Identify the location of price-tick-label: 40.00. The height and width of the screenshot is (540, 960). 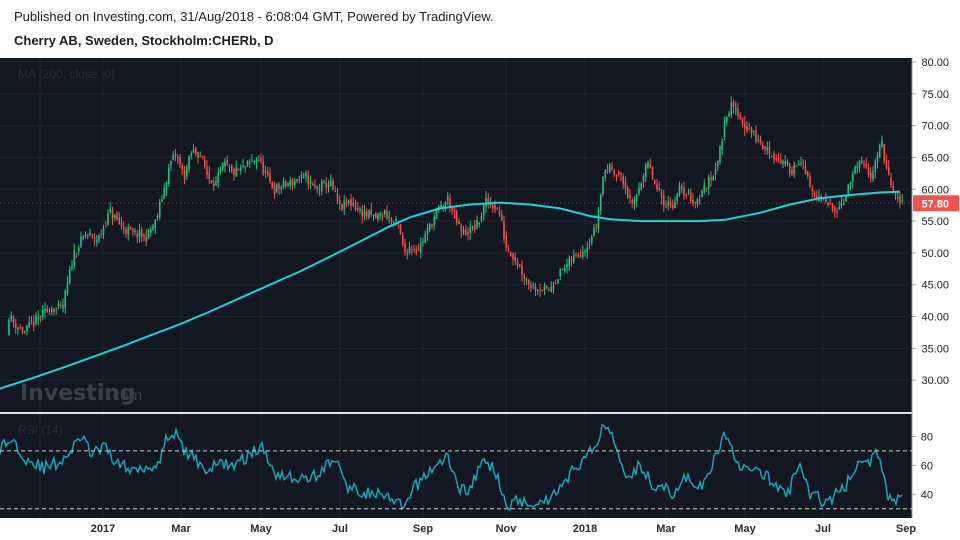
(935, 318).